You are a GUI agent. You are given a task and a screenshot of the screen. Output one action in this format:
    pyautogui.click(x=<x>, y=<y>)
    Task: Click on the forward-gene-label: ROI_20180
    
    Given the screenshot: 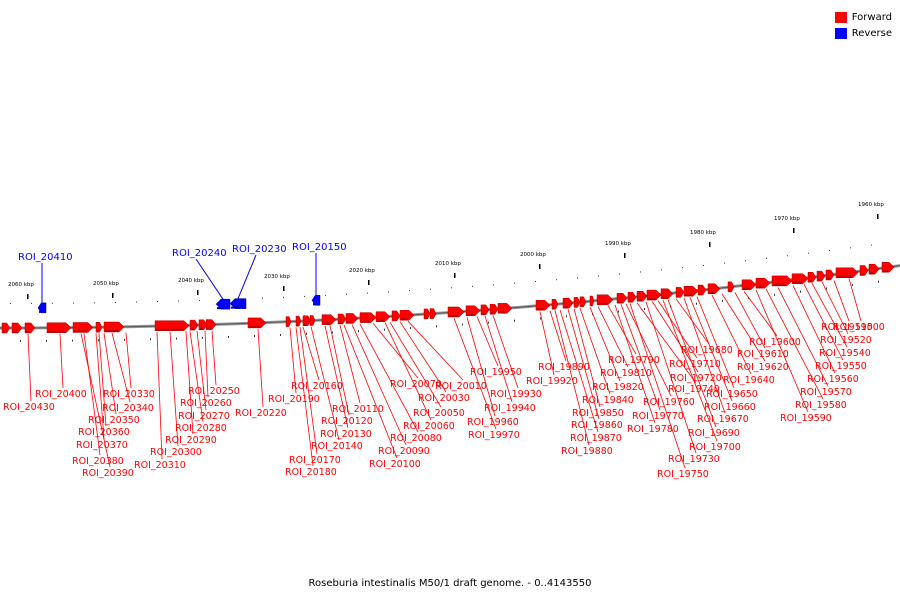 What is the action you would take?
    pyautogui.click(x=311, y=472)
    